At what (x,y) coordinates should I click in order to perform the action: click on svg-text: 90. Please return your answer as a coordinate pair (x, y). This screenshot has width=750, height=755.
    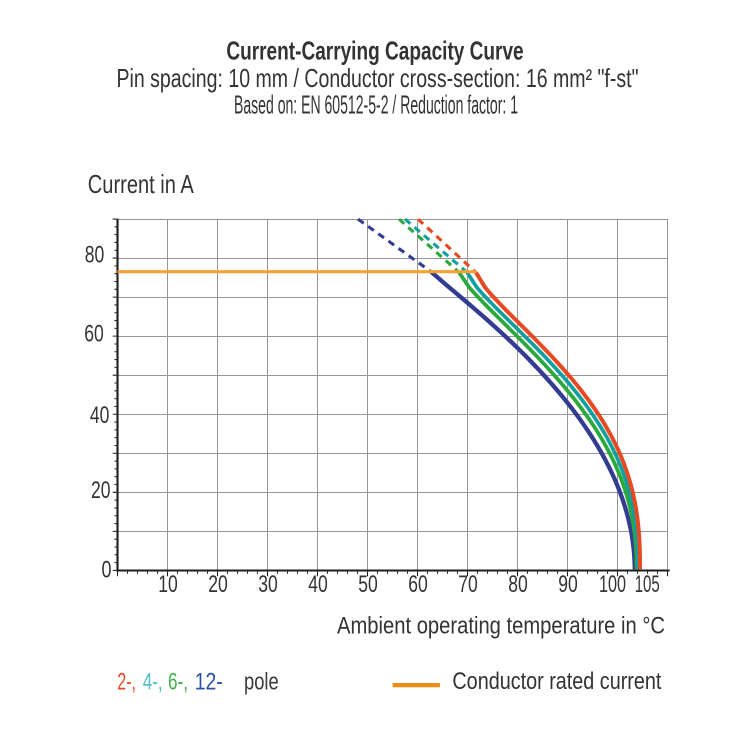
    Looking at the image, I should click on (568, 584).